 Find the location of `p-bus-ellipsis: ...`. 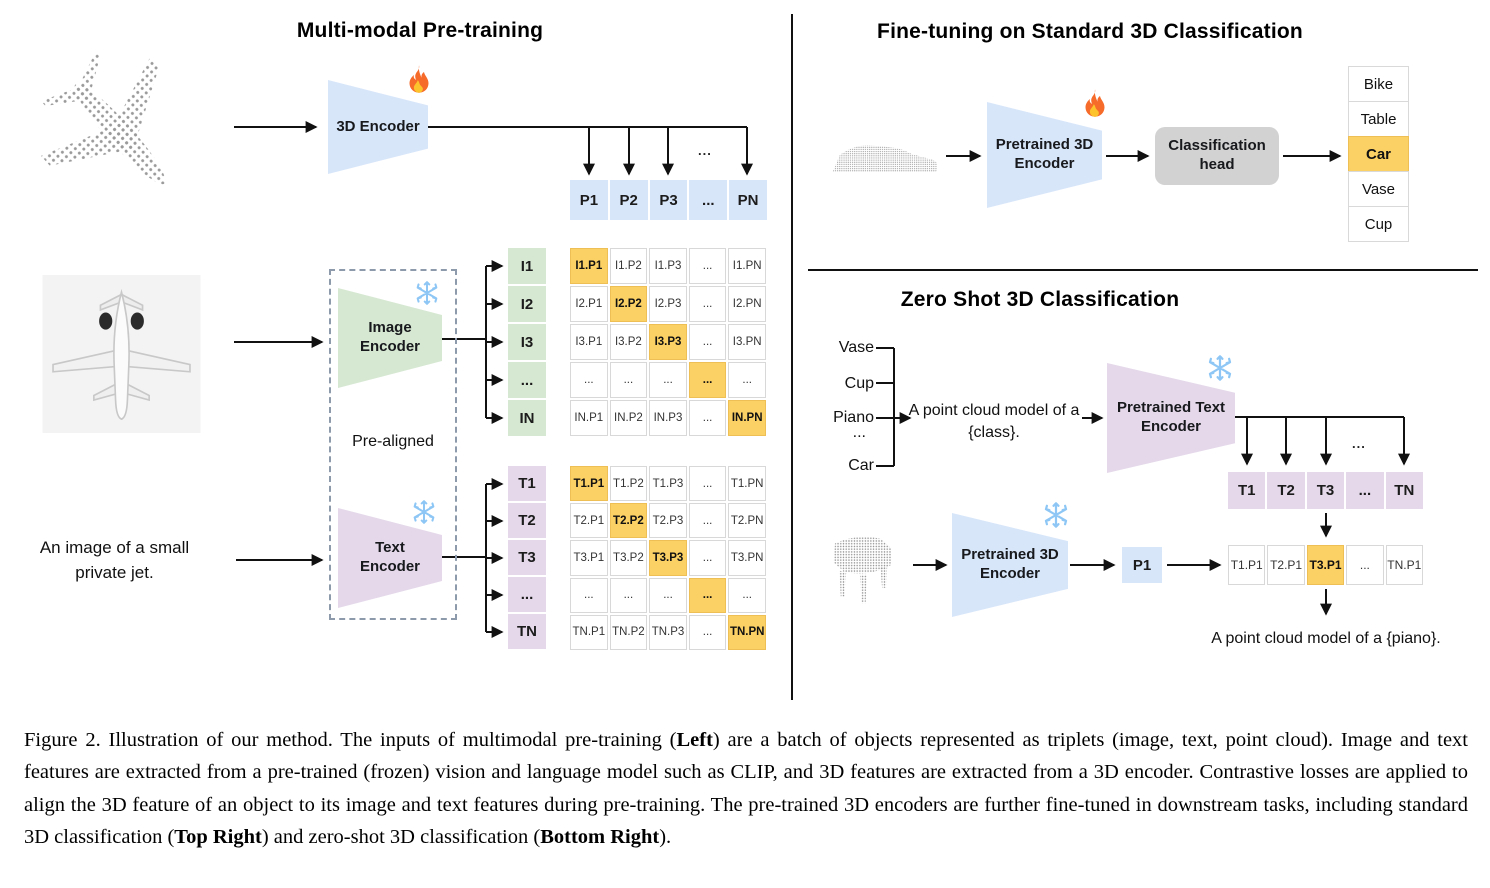

p-bus-ellipsis: ... is located at coordinates (705, 150).